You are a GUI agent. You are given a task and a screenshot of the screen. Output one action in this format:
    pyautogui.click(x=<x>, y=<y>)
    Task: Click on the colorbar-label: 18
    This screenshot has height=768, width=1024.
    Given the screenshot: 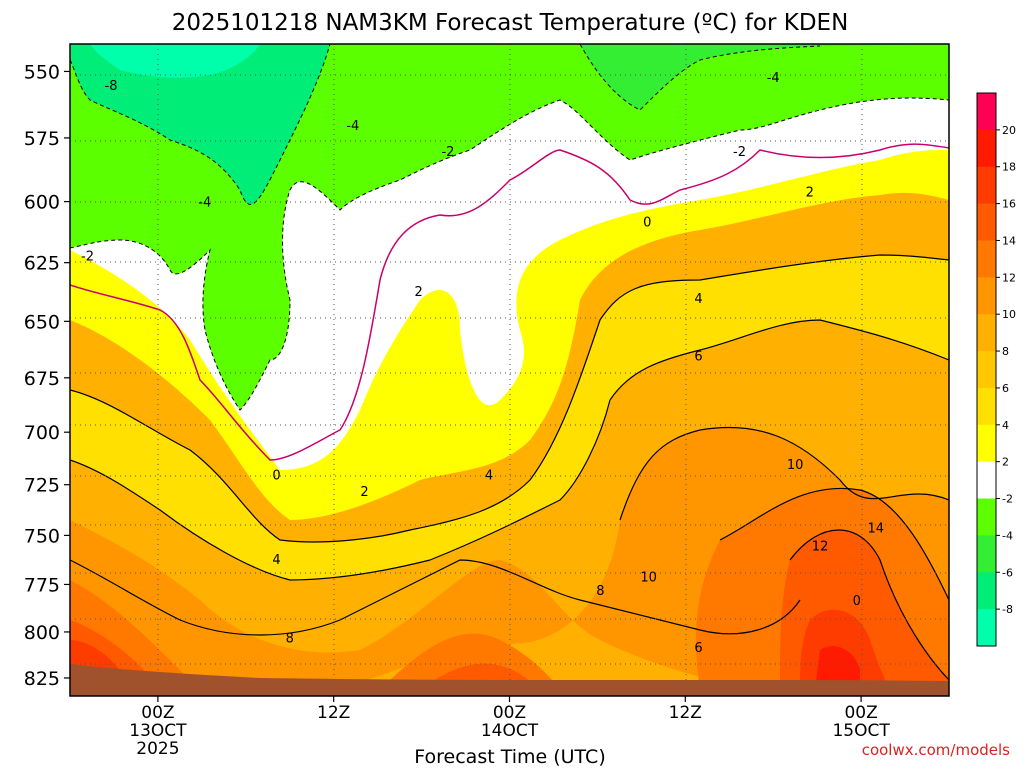 What is the action you would take?
    pyautogui.click(x=1009, y=167)
    